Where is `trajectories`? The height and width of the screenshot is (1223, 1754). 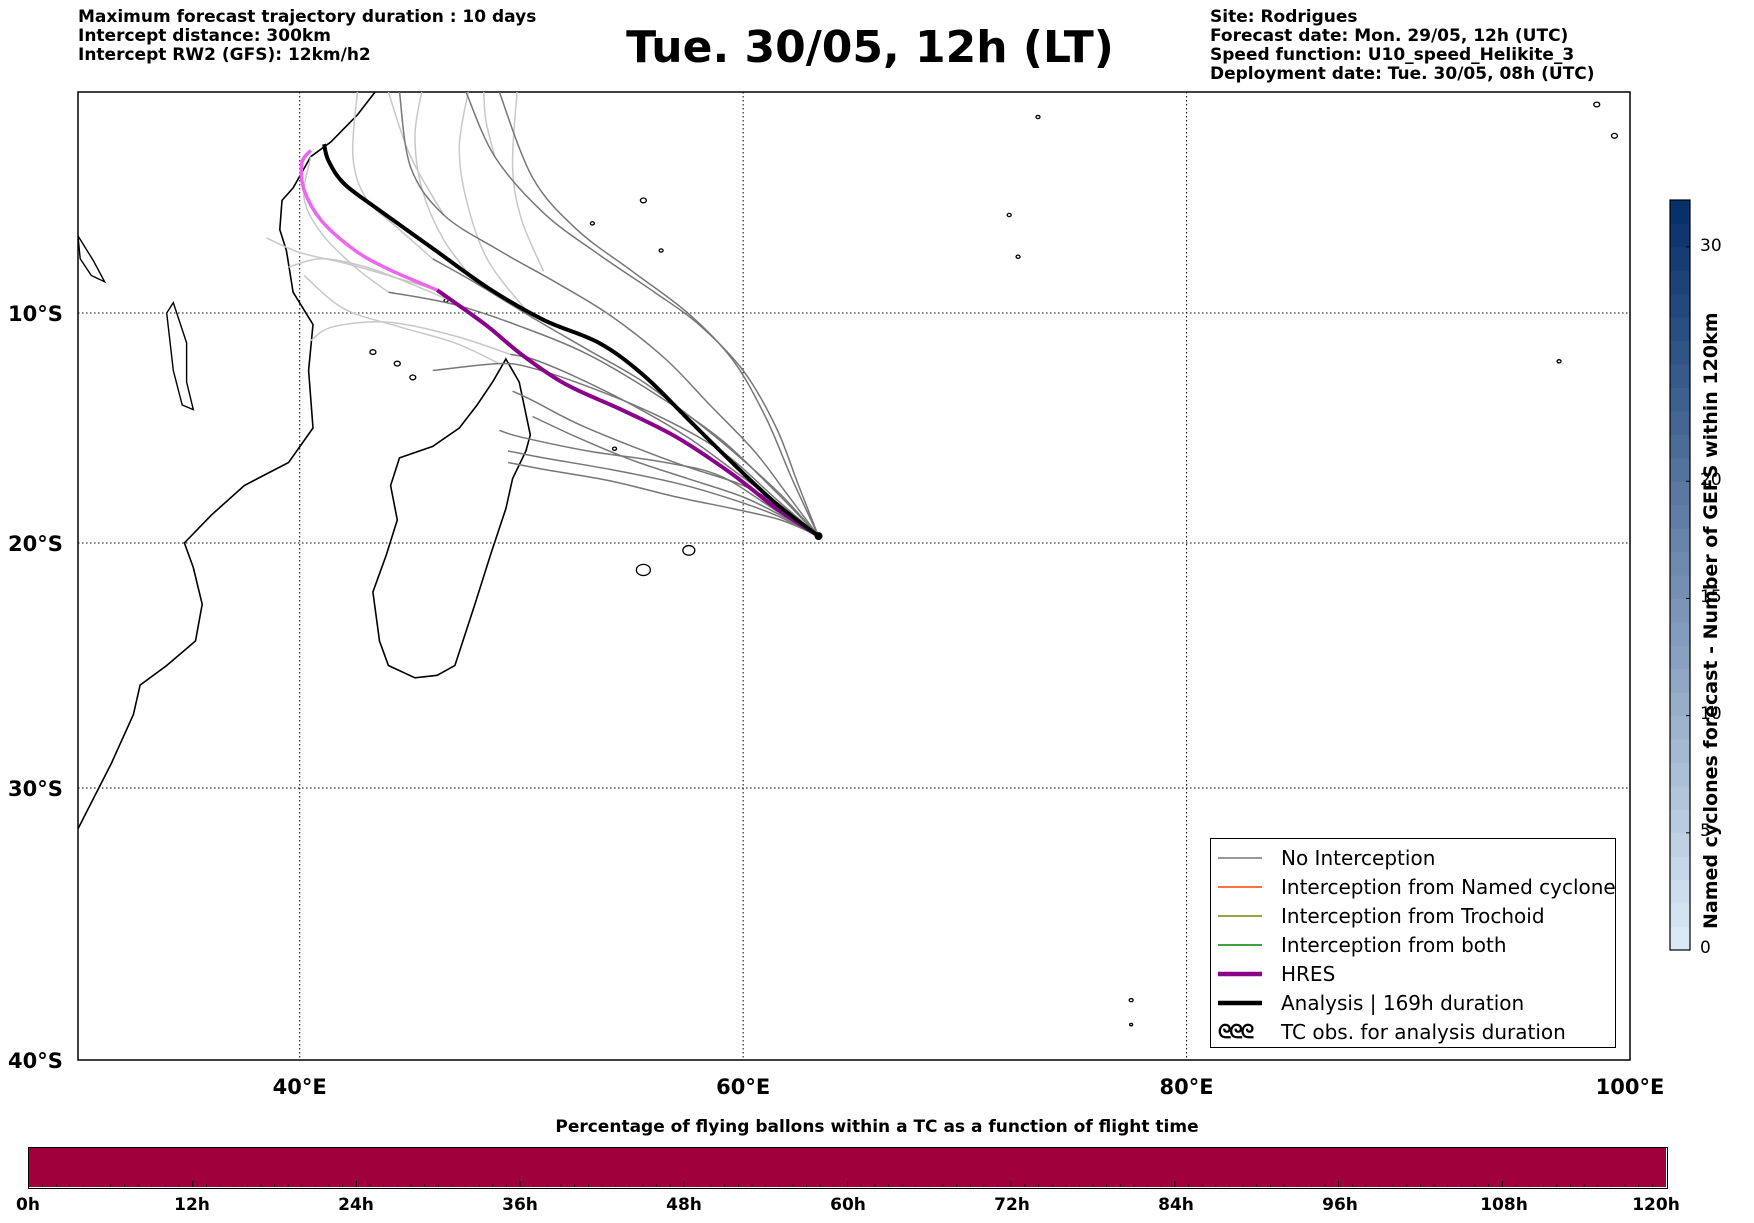
trajectories is located at coordinates (544, 316).